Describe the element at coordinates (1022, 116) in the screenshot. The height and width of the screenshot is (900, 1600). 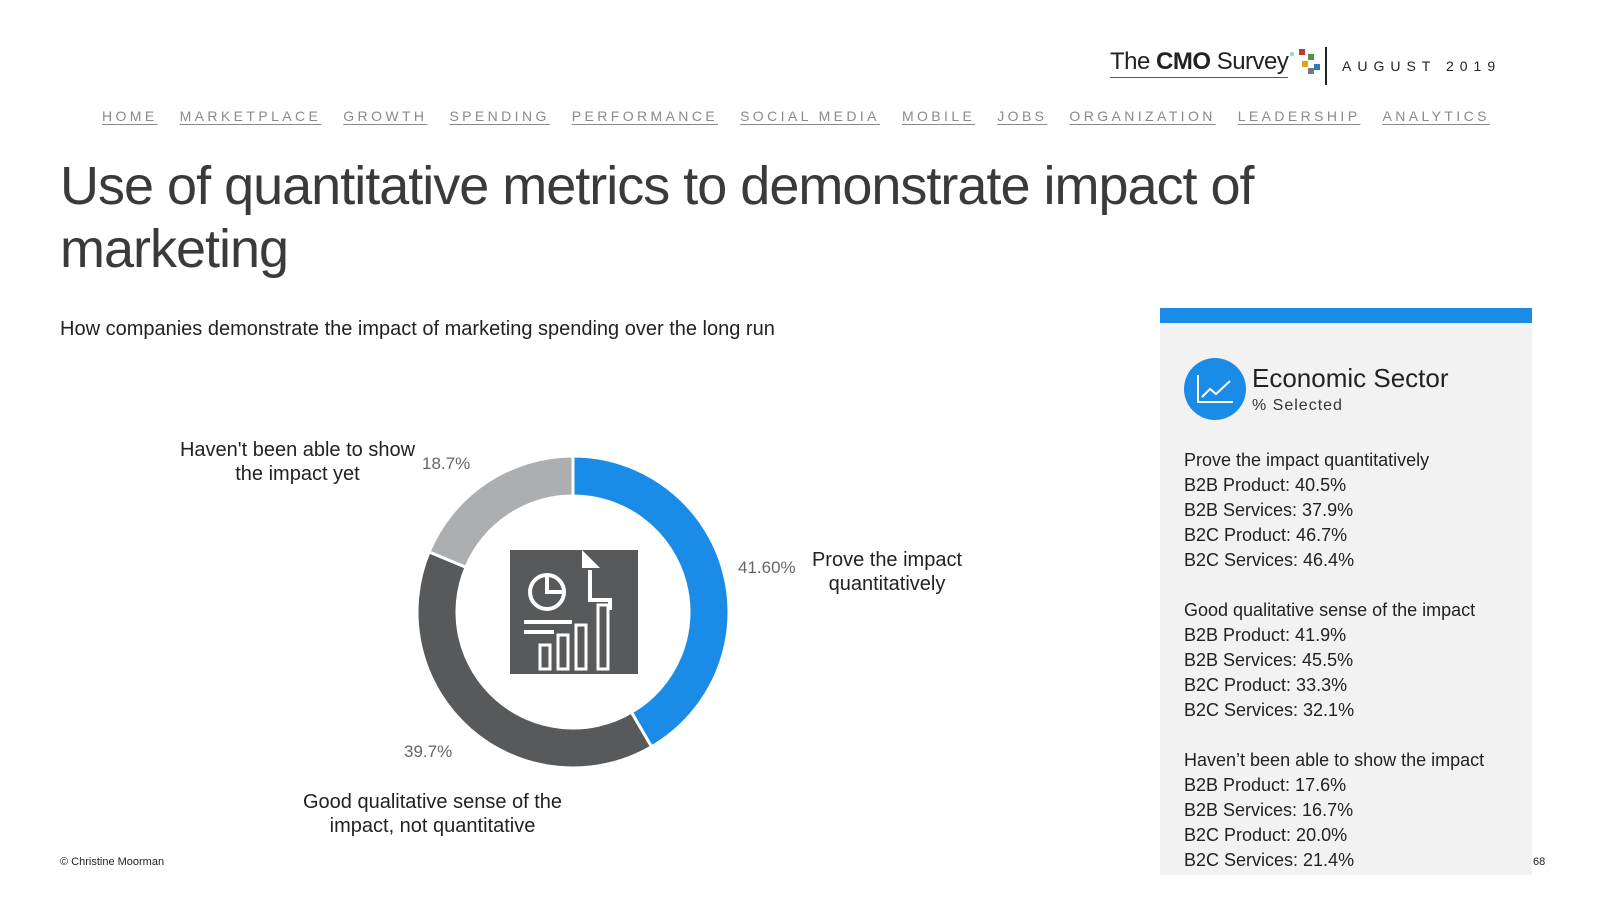
I see `nav-jobs: JOBS` at that location.